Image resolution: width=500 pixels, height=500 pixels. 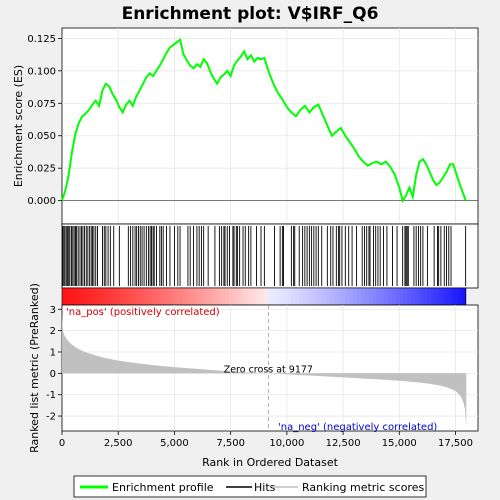 I want to click on metric-tick-label: 0, so click(x=53, y=374).